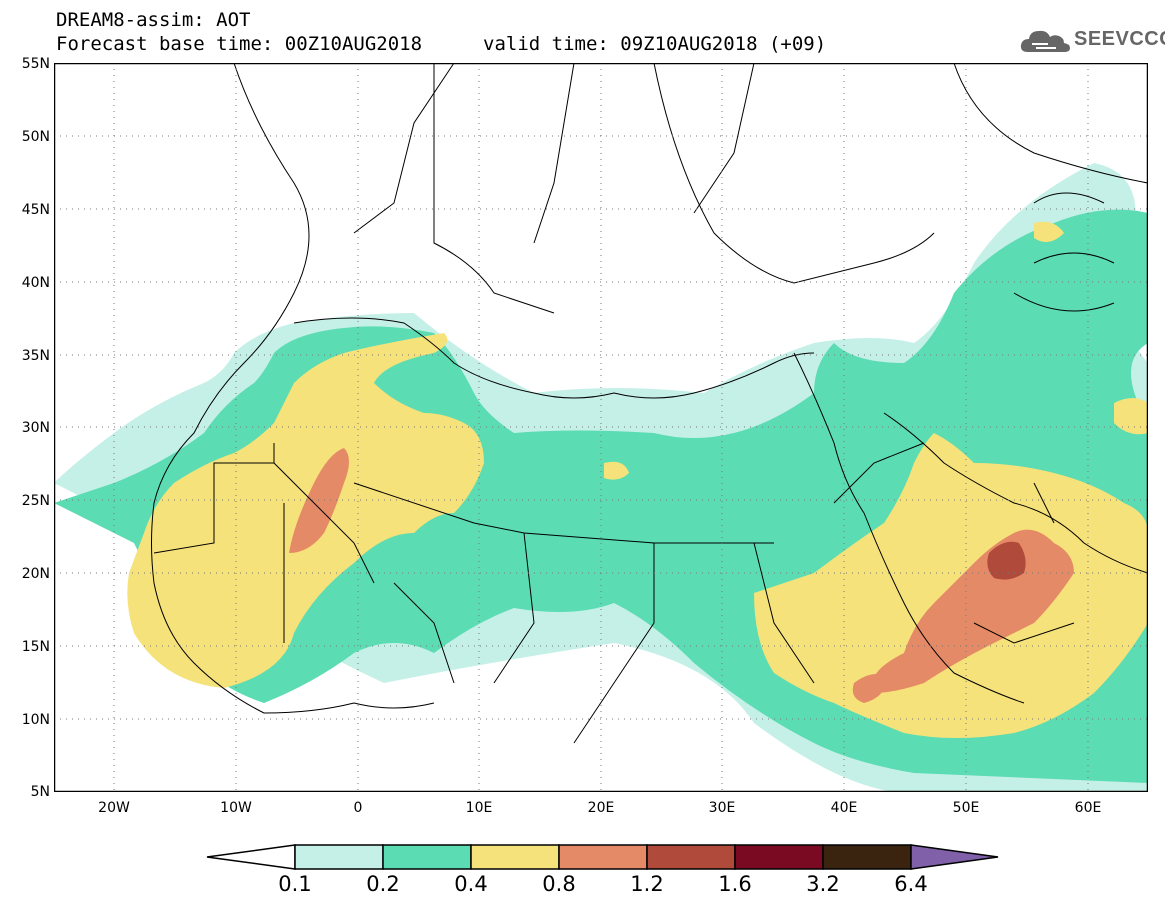  I want to click on lon-label: 40E, so click(844, 808).